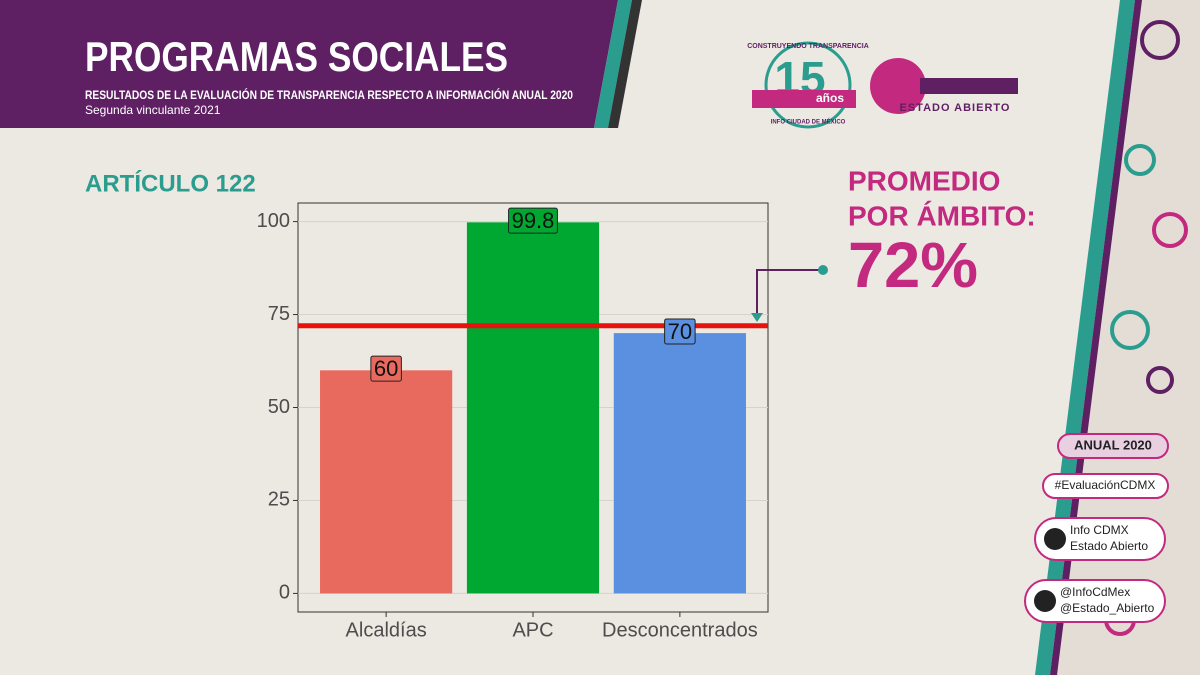 The width and height of the screenshot is (1200, 675). Describe the element at coordinates (680, 630) in the screenshot. I see `x-tick-label: Desconcentrados` at that location.